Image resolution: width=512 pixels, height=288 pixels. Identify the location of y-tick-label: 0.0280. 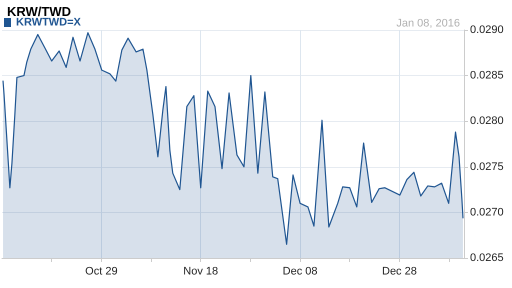
(487, 121).